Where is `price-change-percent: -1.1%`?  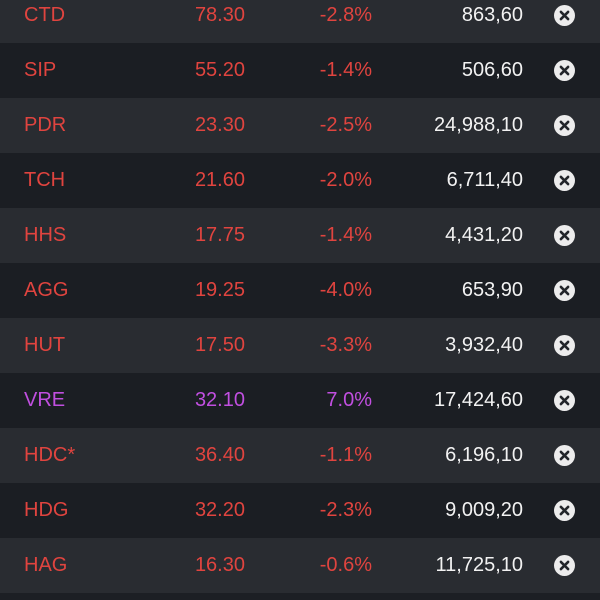 price-change-percent: -1.1% is located at coordinates (345, 455).